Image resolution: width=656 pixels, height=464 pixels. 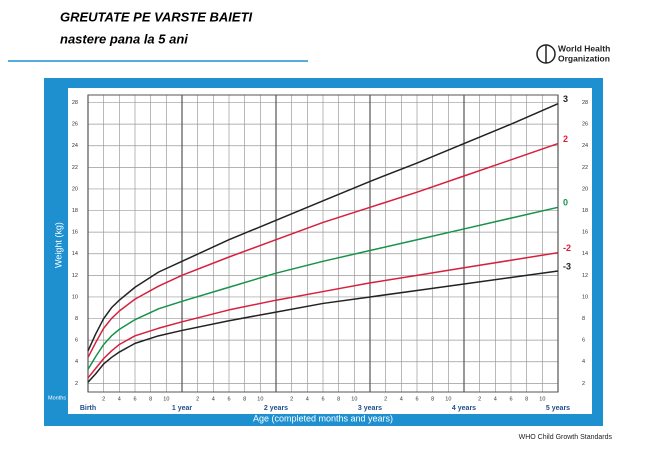 What do you see at coordinates (565, 139) in the screenshot?
I see `series-label: 2` at bounding box center [565, 139].